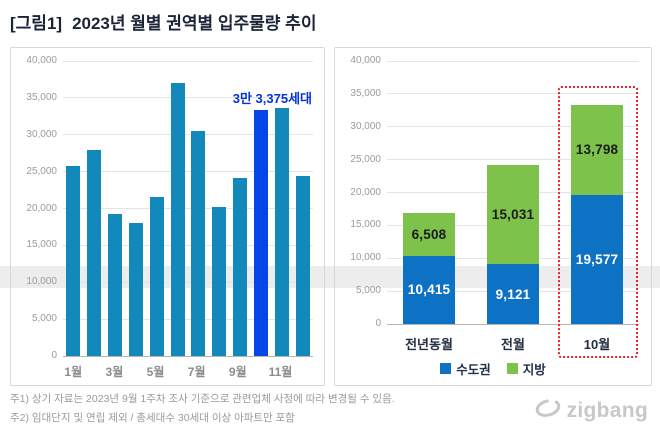 The image size is (660, 440). Describe the element at coordinates (597, 150) in the screenshot. I see `bar-segment-region: 13,798` at that location.